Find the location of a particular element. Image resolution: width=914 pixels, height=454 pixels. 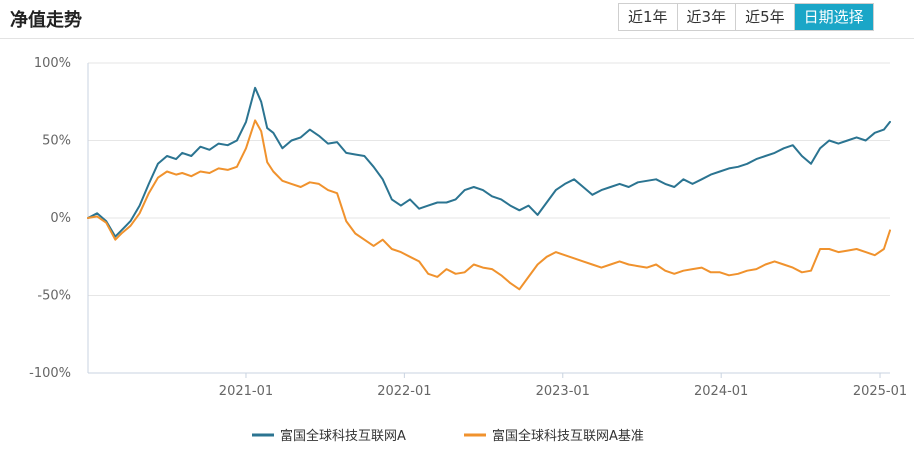

y-tick-label: 50% is located at coordinates (56, 141).